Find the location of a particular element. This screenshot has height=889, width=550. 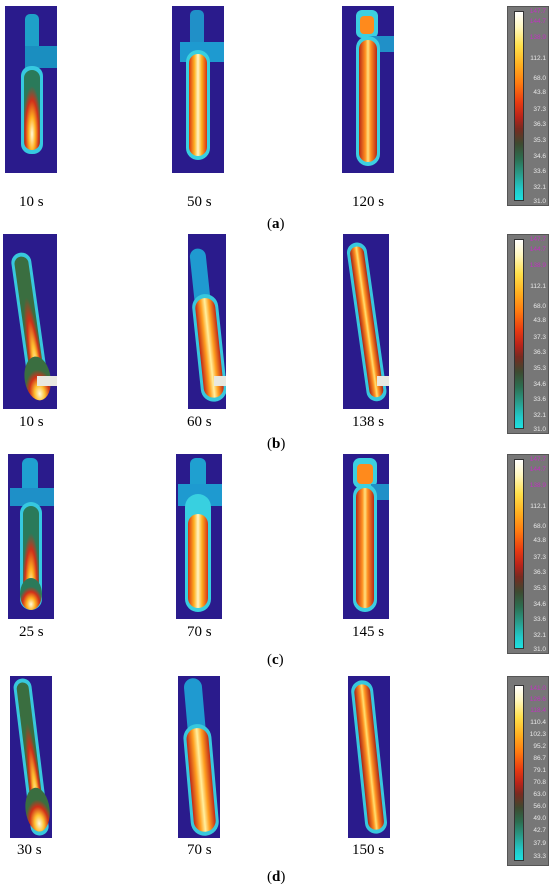

scale-tick: 118.4 is located at coordinates (538, 710).